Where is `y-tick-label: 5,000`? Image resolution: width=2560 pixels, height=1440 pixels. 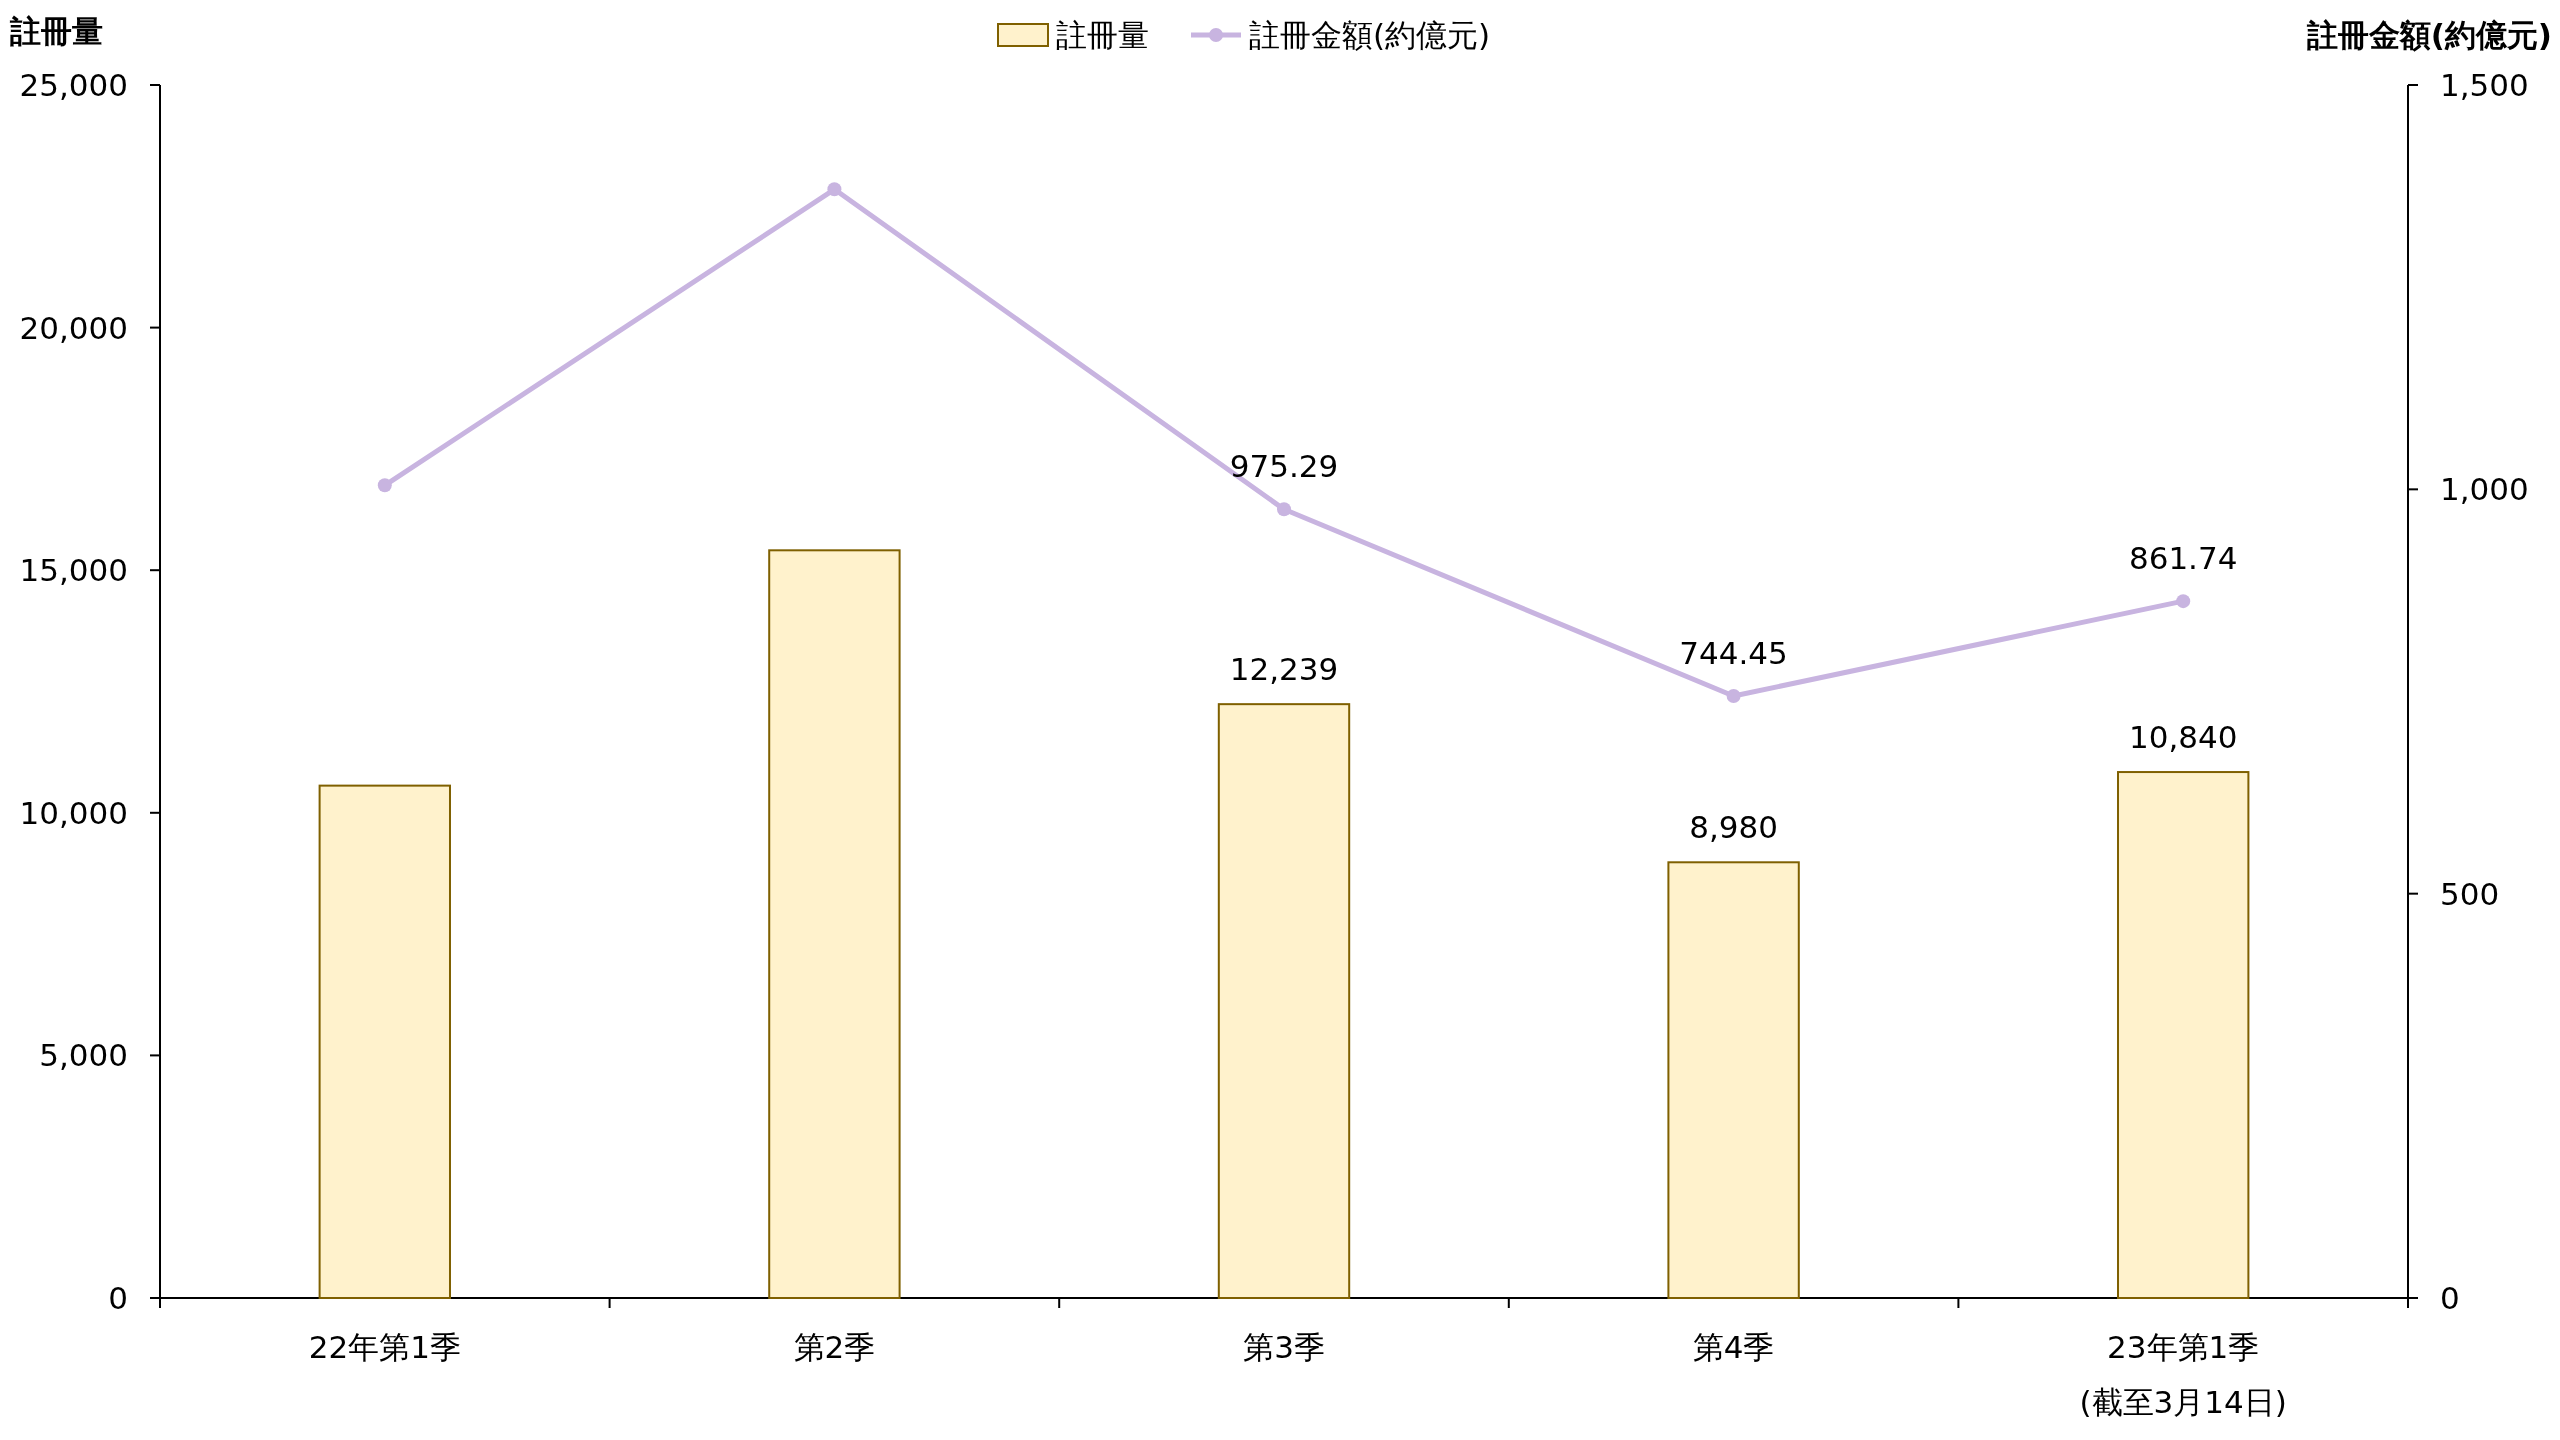
y-tick-label: 5,000 is located at coordinates (83, 1055).